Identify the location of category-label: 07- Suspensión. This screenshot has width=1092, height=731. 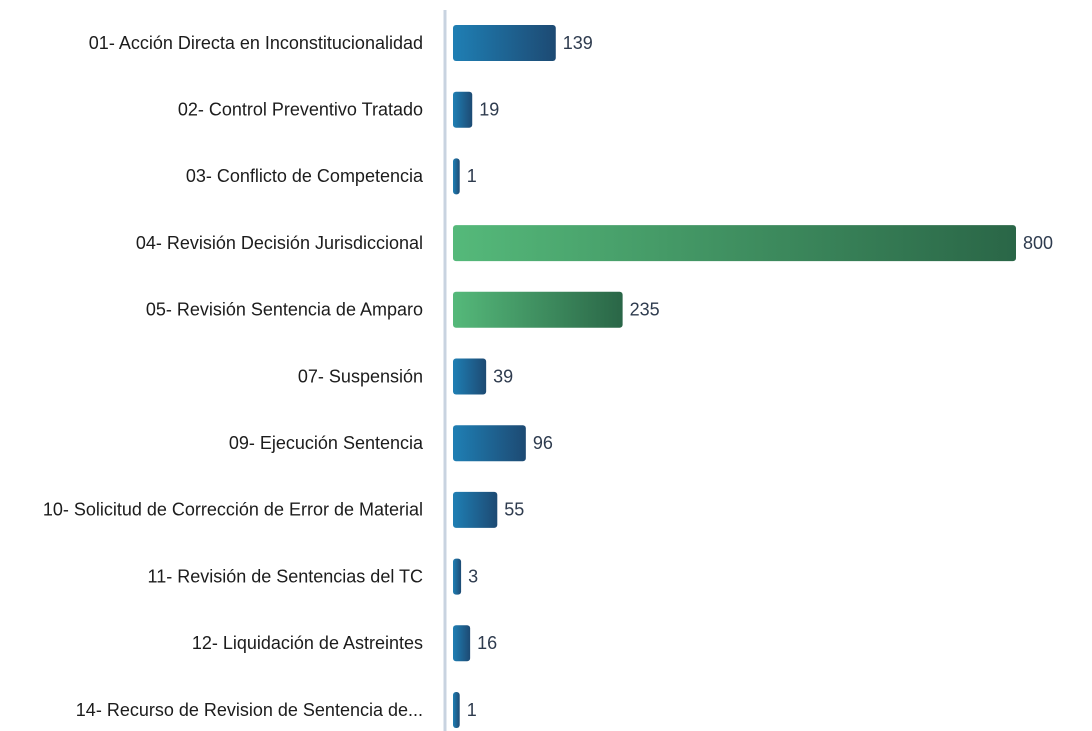
(360, 376).